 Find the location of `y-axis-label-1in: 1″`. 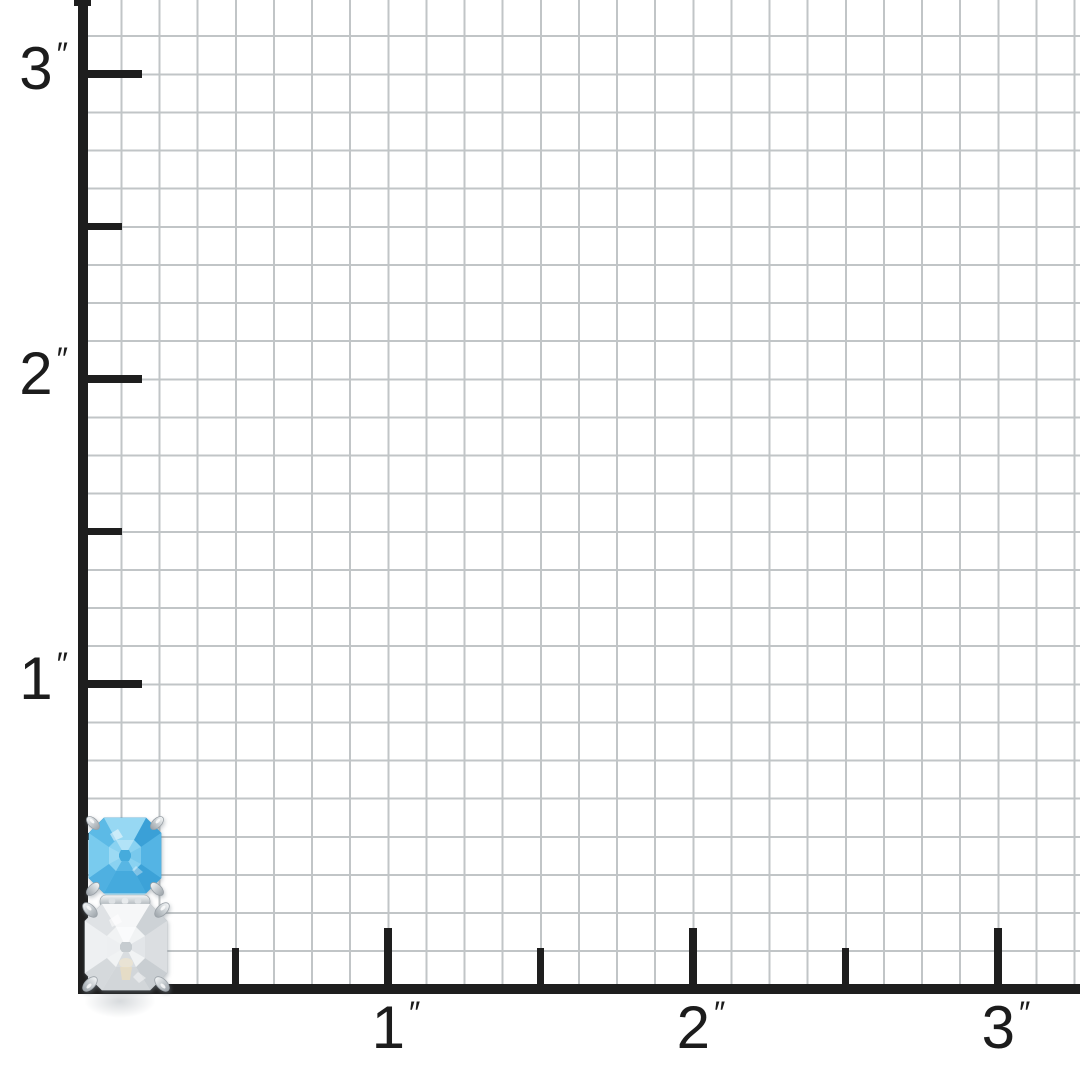

y-axis-label-1in: 1″ is located at coordinates (43, 677).